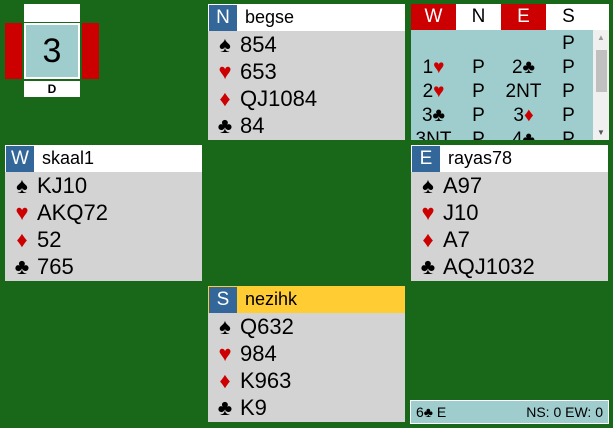 The image size is (613, 428). What do you see at coordinates (433, 17) in the screenshot?
I see `bid-header-west: W` at bounding box center [433, 17].